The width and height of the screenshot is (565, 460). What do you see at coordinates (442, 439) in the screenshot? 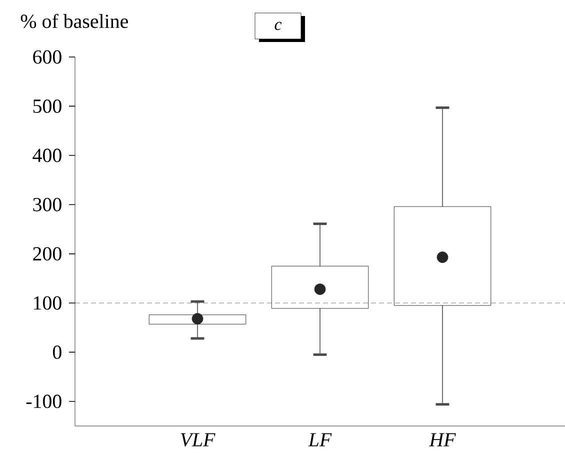
I see `x-tick-label: HF` at bounding box center [442, 439].